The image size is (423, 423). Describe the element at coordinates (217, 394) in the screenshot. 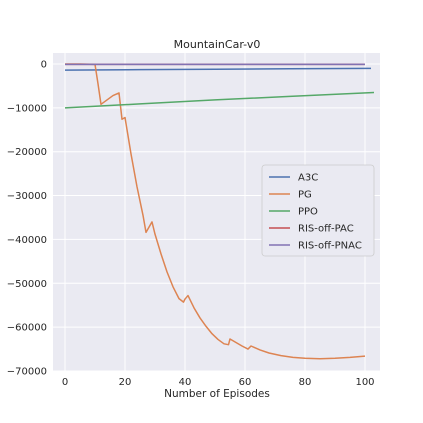

I see `x-axis-label: Number of Episodes` at that location.